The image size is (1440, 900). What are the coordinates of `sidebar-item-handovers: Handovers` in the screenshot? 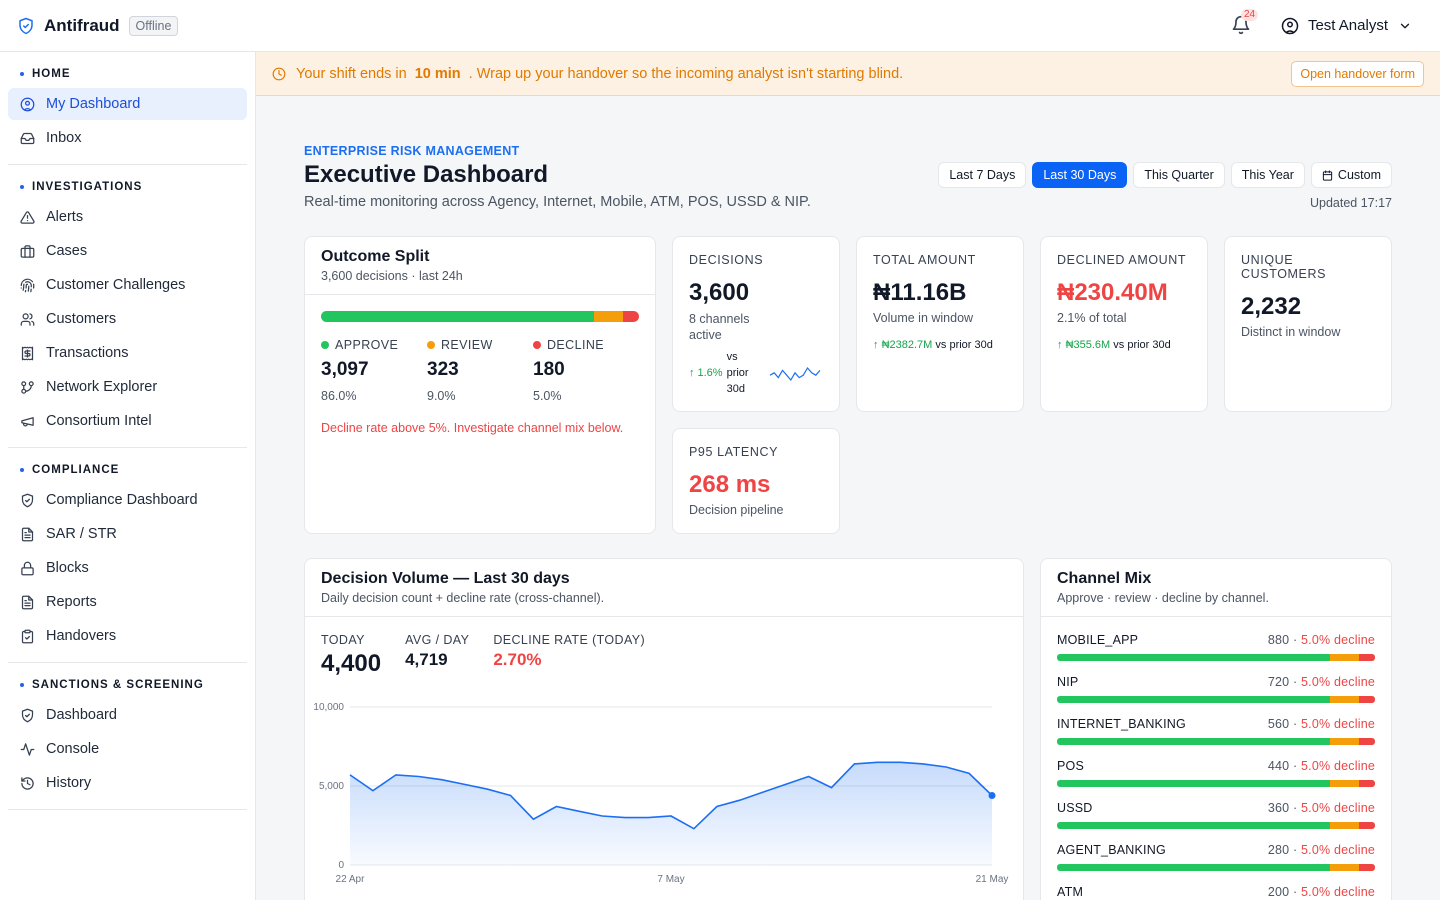 It's located at (127, 636).